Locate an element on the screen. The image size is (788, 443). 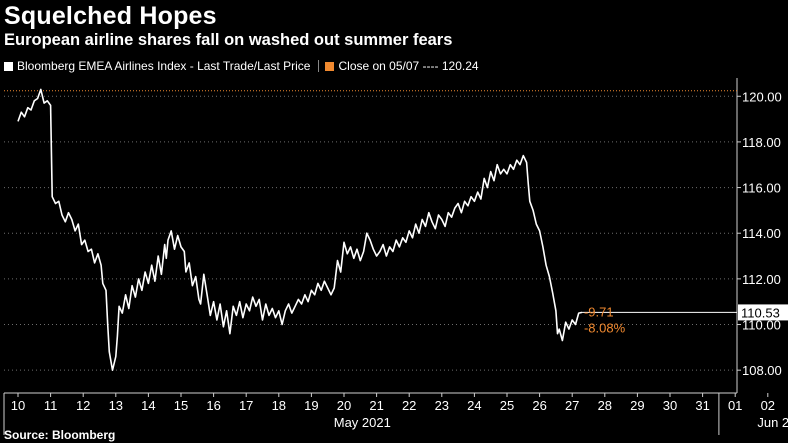
legend-swatch-series is located at coordinates (8, 66).